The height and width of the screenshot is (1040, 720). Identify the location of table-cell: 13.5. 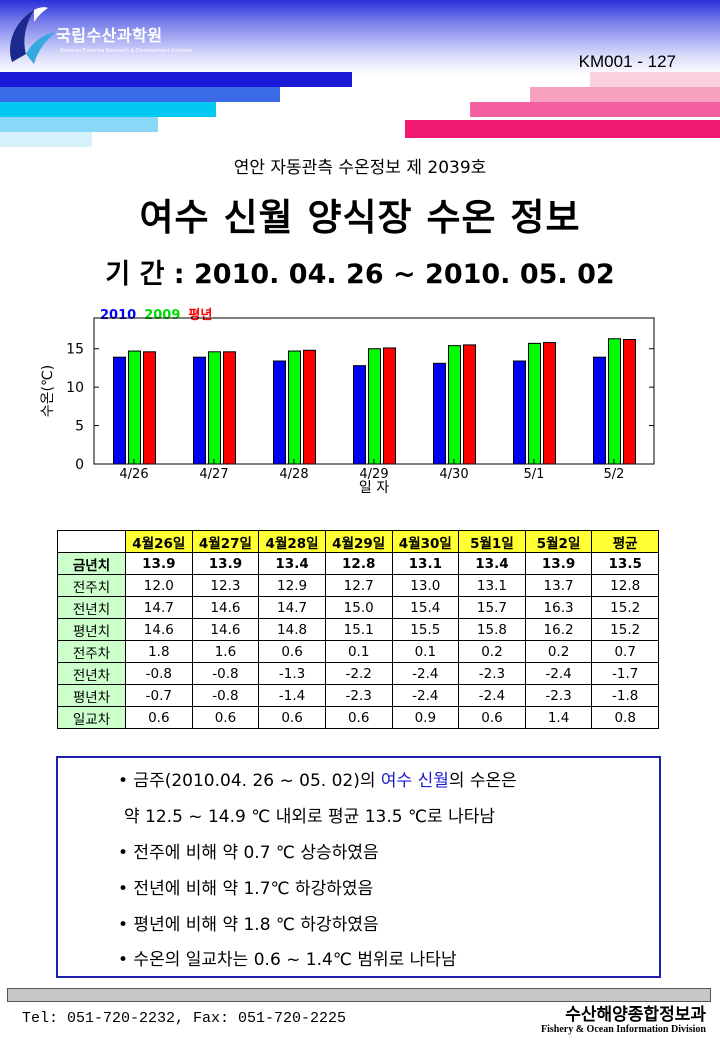
(625, 563).